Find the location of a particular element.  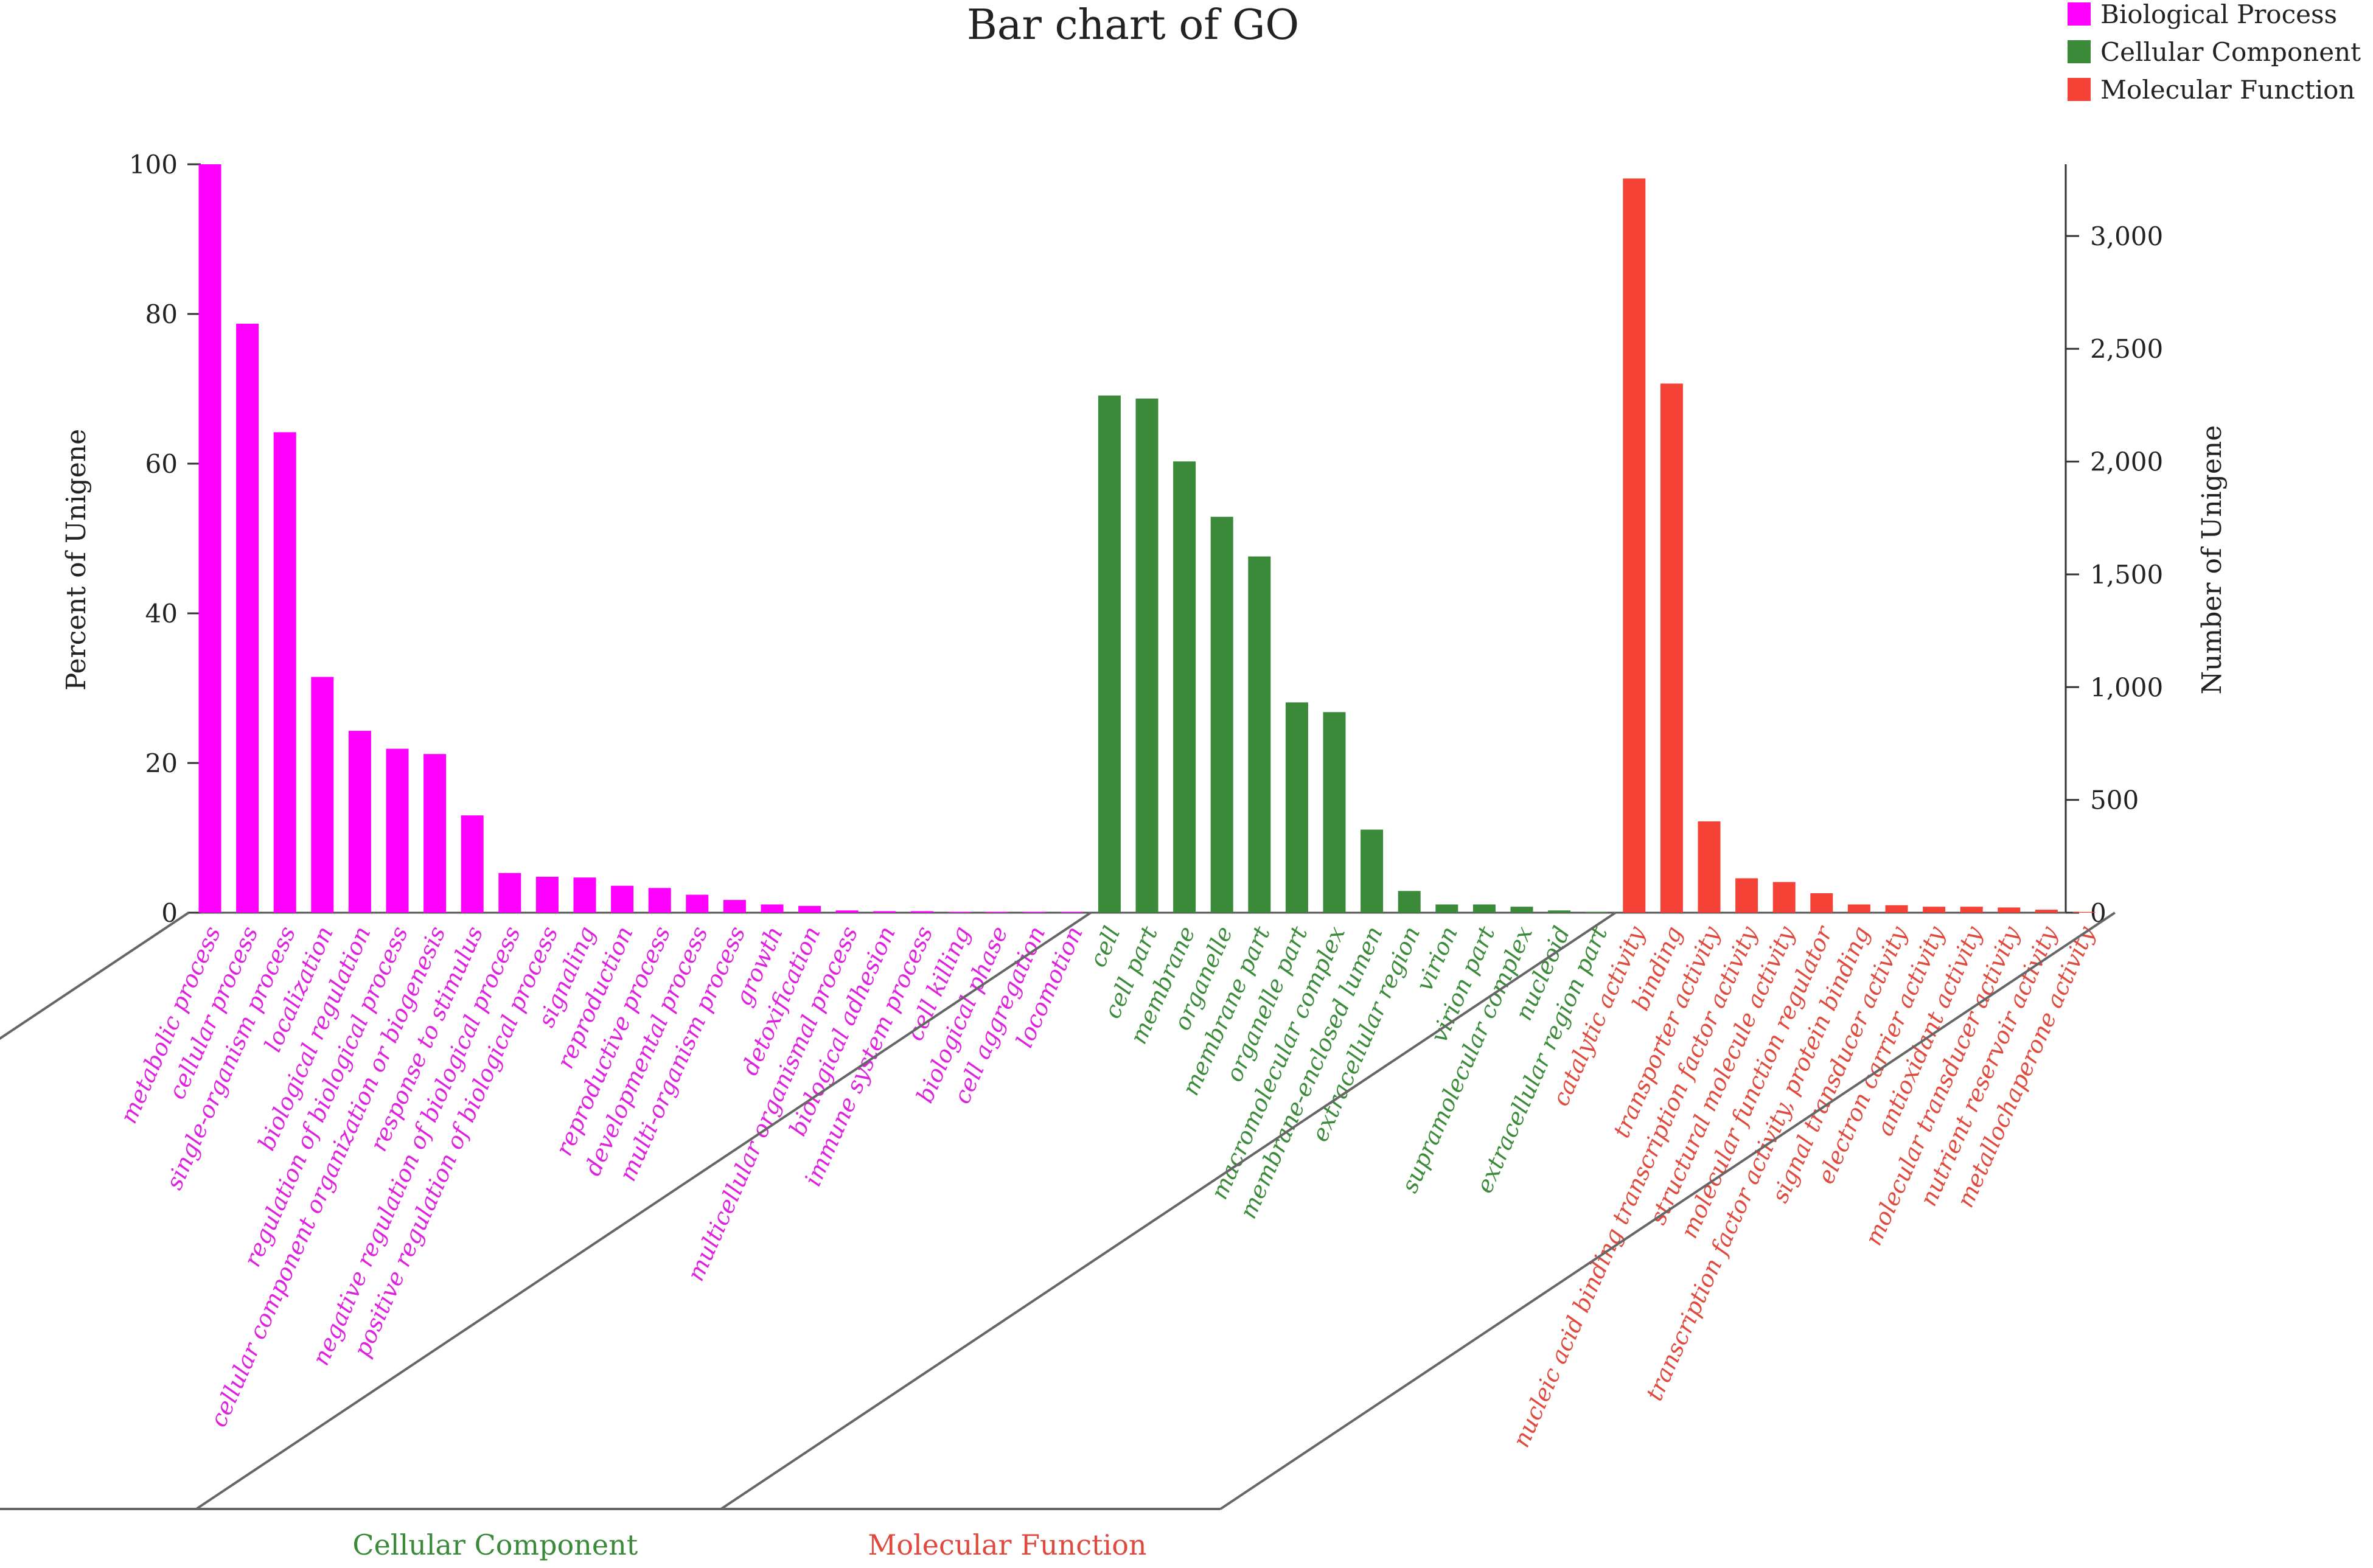

bar-immune-system-process is located at coordinates (922, 912).